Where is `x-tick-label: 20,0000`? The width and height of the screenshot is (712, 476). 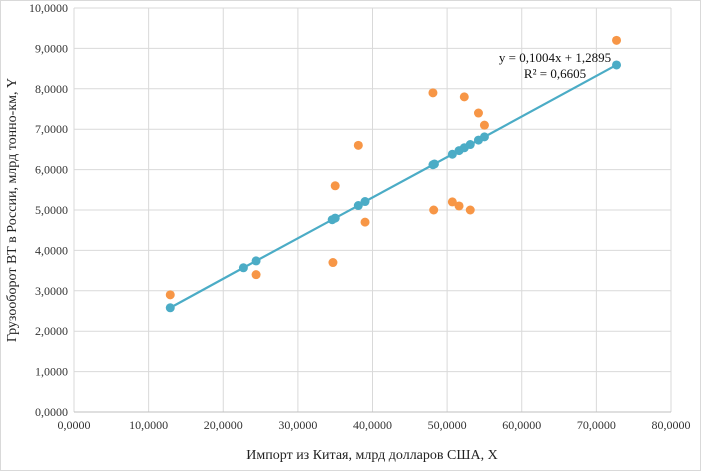 x-tick-label: 20,0000 is located at coordinates (223, 425).